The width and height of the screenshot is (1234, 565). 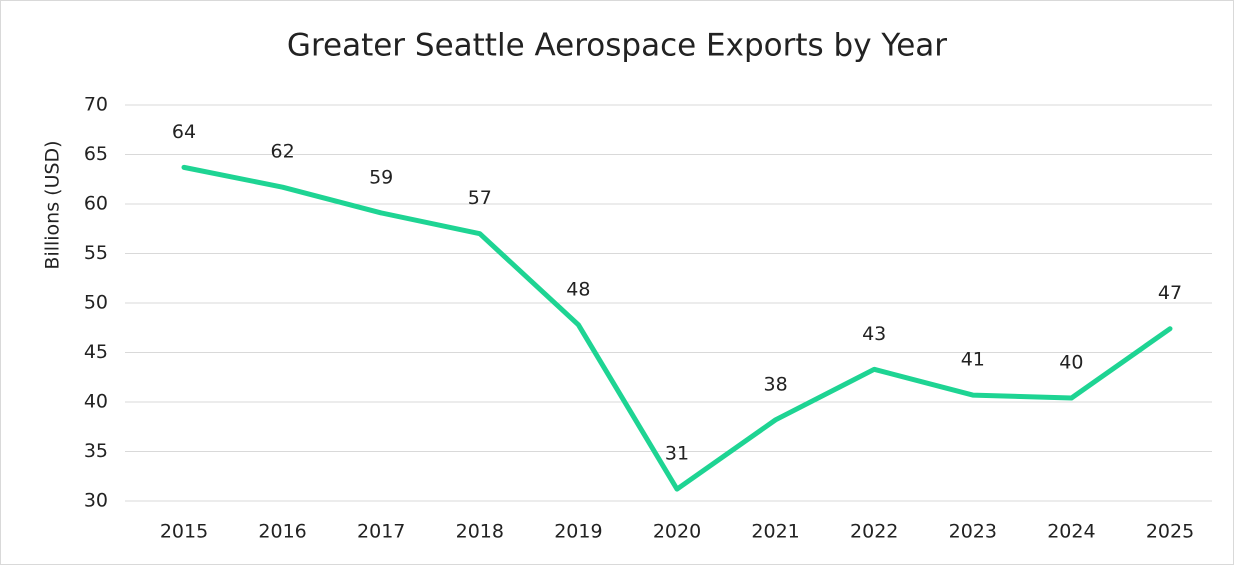 I want to click on x-tick-label: 2018, so click(x=480, y=532).